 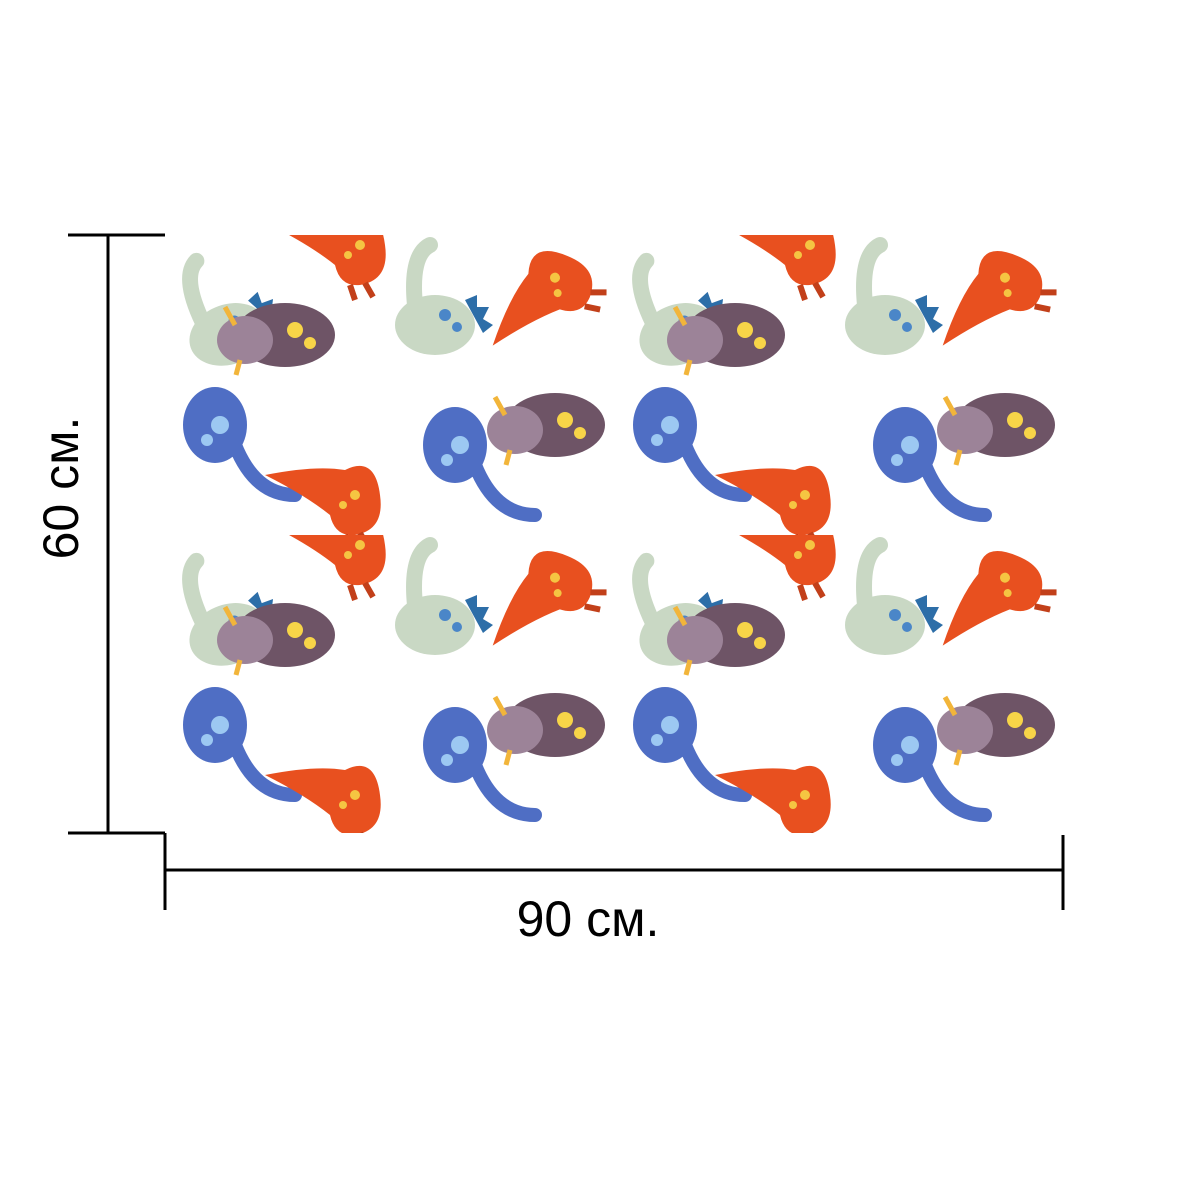 I want to click on width-dimension, so click(x=614, y=871).